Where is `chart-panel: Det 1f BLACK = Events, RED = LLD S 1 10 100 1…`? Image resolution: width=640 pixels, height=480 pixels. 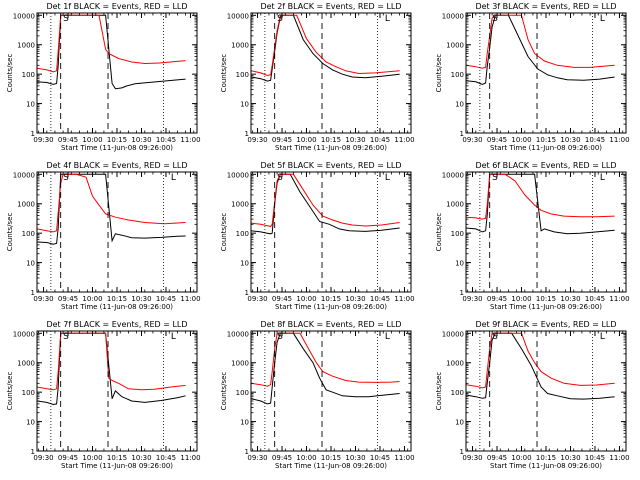
chart-panel: Det 1f BLACK = Events, RED = LLD S 1 10 100 1… is located at coordinates (103, 77).